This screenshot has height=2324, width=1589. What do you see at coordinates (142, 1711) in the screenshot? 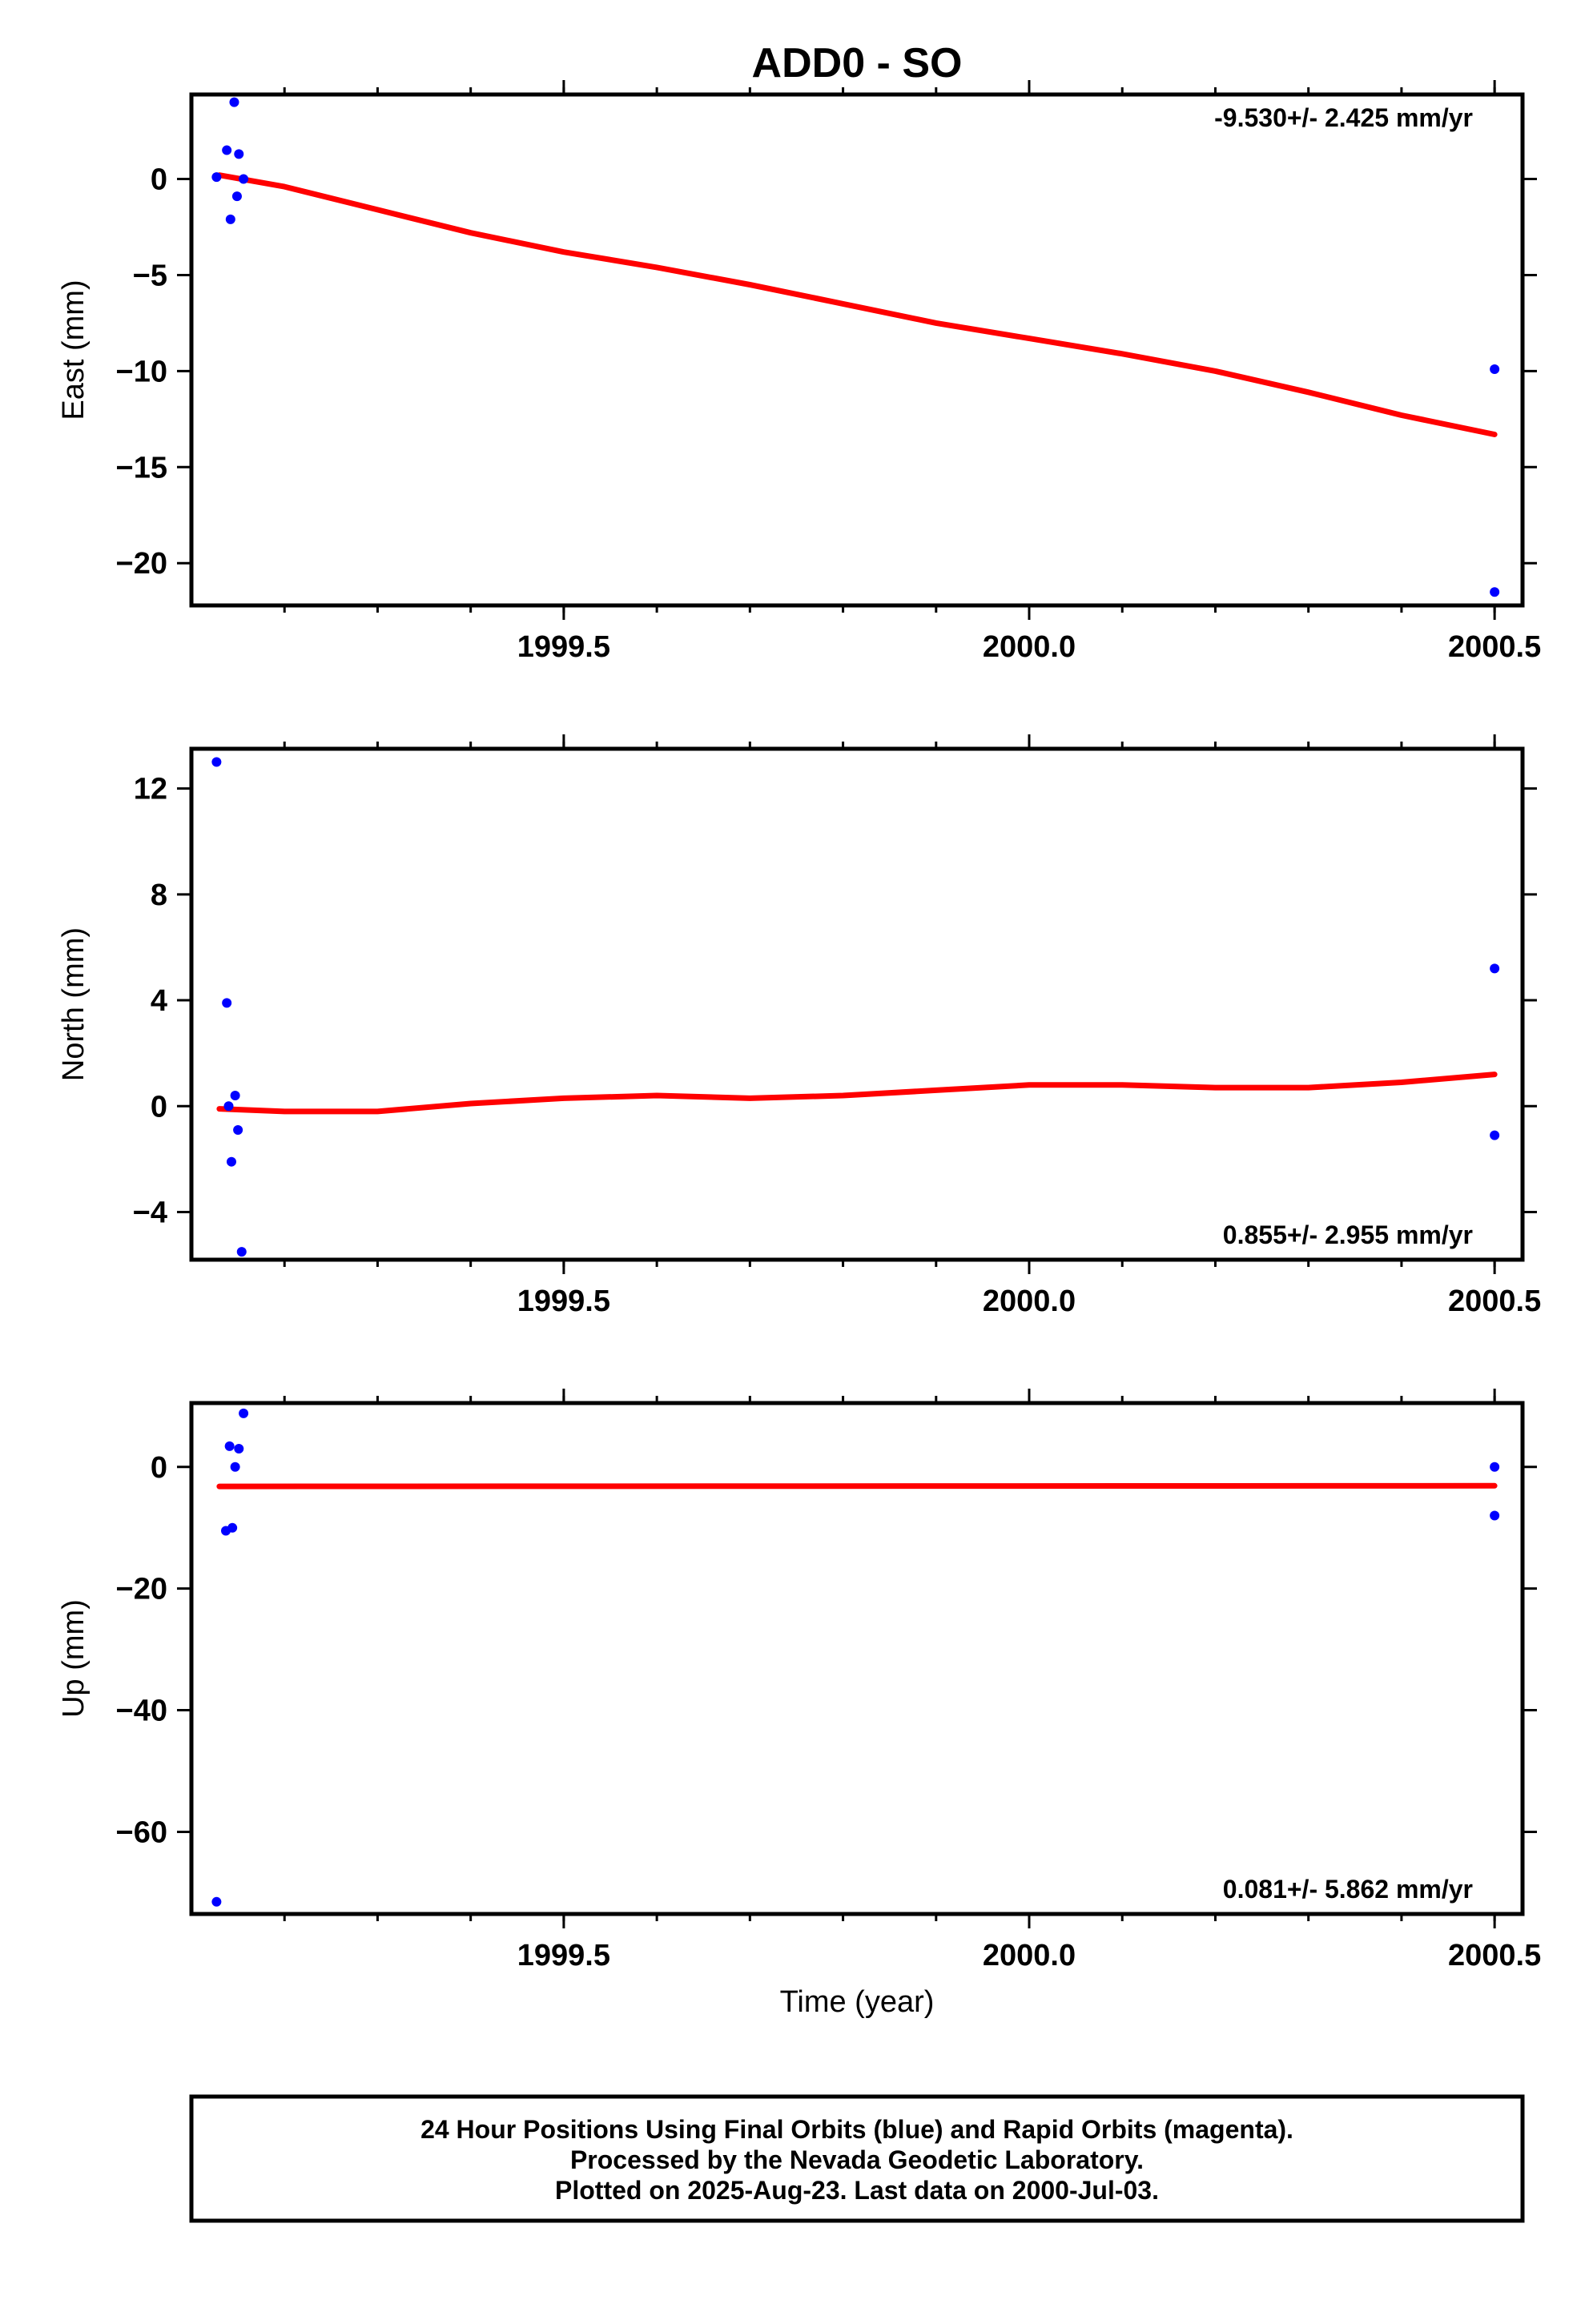
I see `up-y-tick-label: −40` at bounding box center [142, 1711].